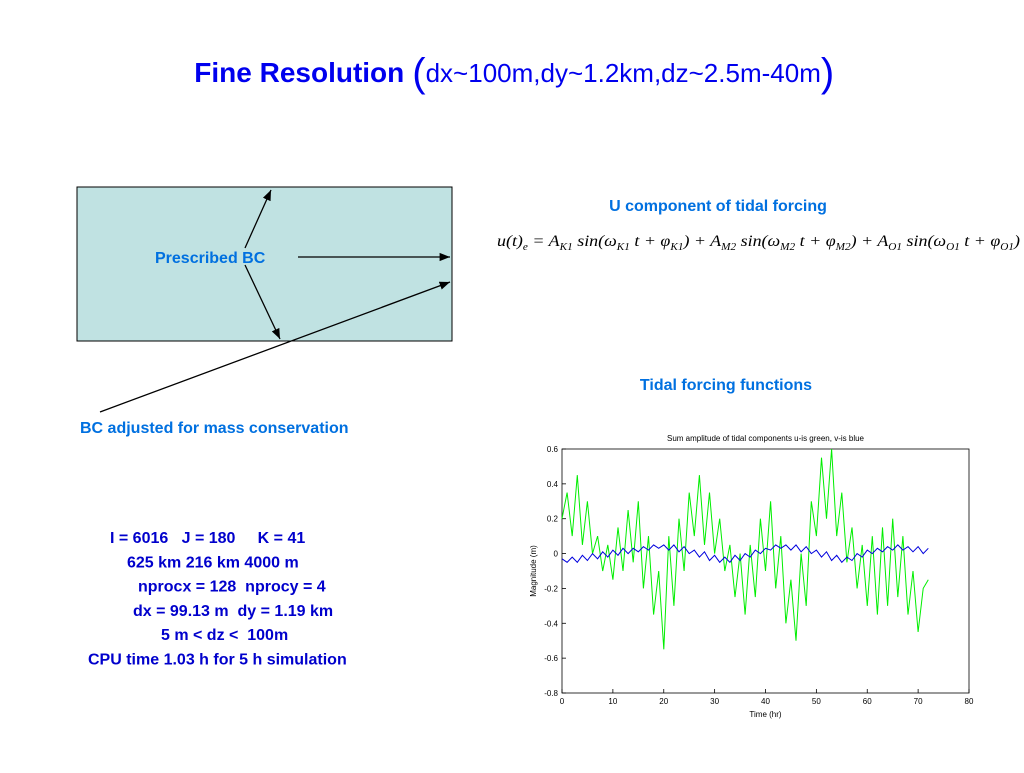 This screenshot has width=1024, height=773. What do you see at coordinates (562, 701) in the screenshot?
I see `x-tick-label: 0` at bounding box center [562, 701].